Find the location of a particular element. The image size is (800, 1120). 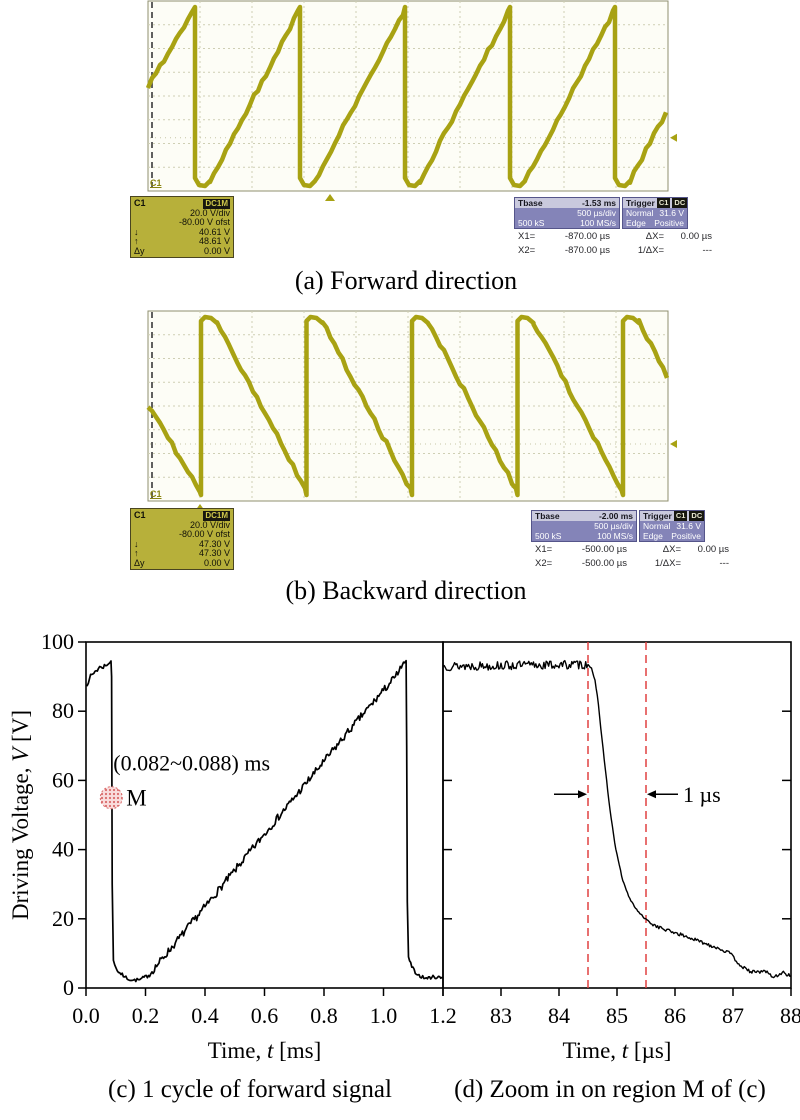

y-tick-label: 20 is located at coordinates (63, 918).